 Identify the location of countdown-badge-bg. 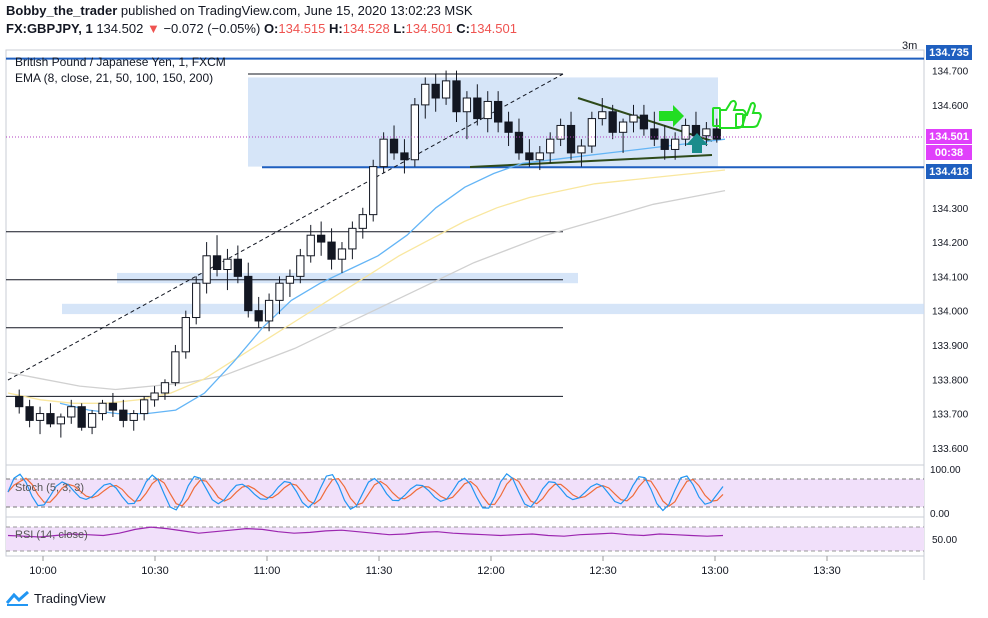
(949, 152).